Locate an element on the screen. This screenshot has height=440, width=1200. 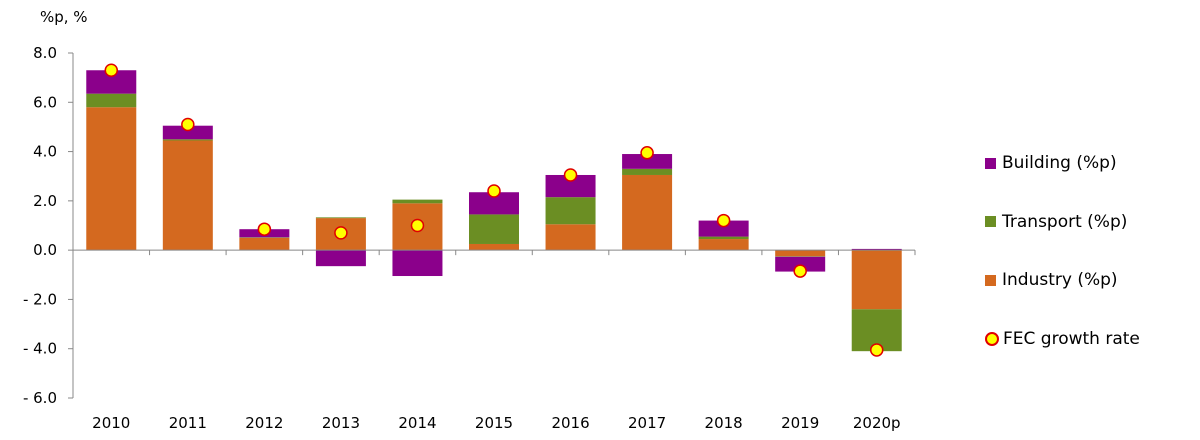
legend-marker-fec is located at coordinates (992, 338).